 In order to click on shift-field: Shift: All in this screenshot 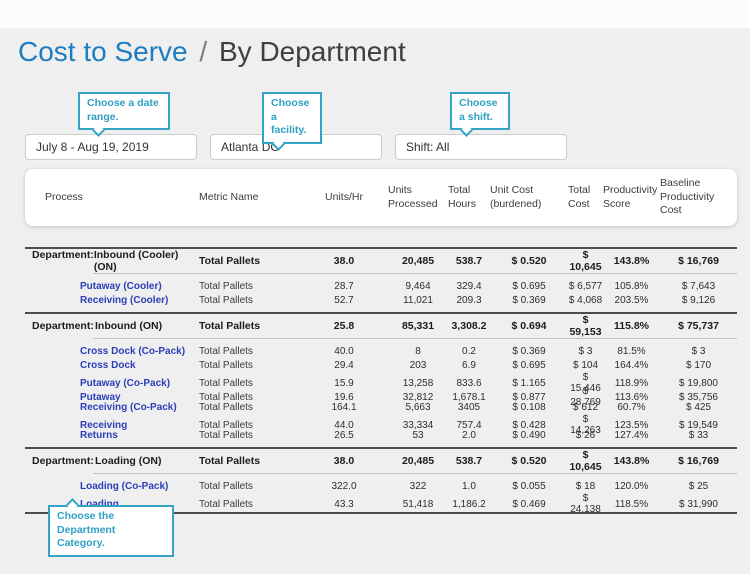, I will do `click(481, 147)`.